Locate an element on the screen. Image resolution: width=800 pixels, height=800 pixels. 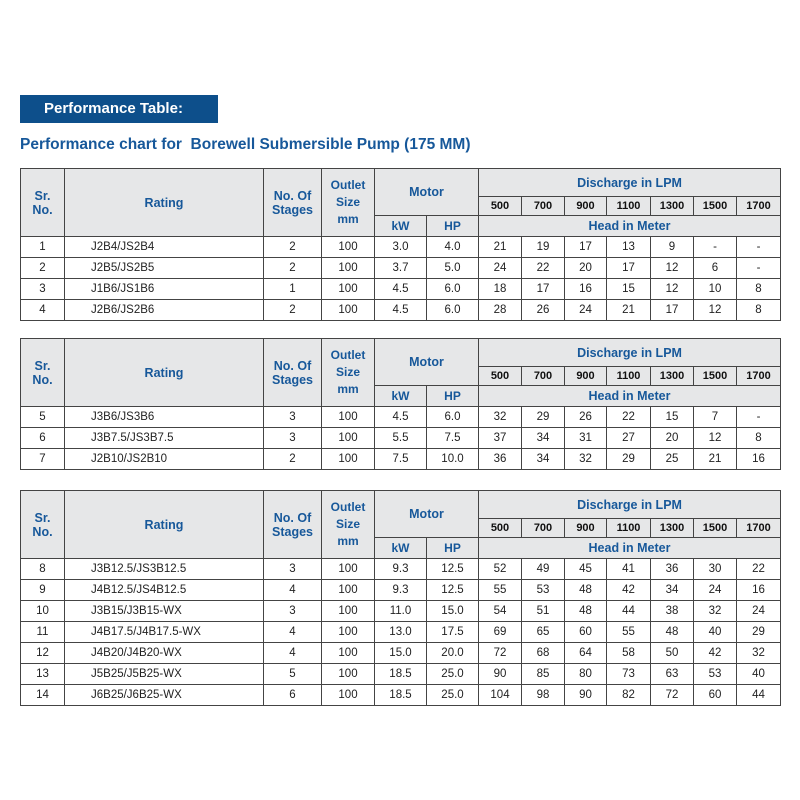
header-hp: HP is located at coordinates (452, 396).